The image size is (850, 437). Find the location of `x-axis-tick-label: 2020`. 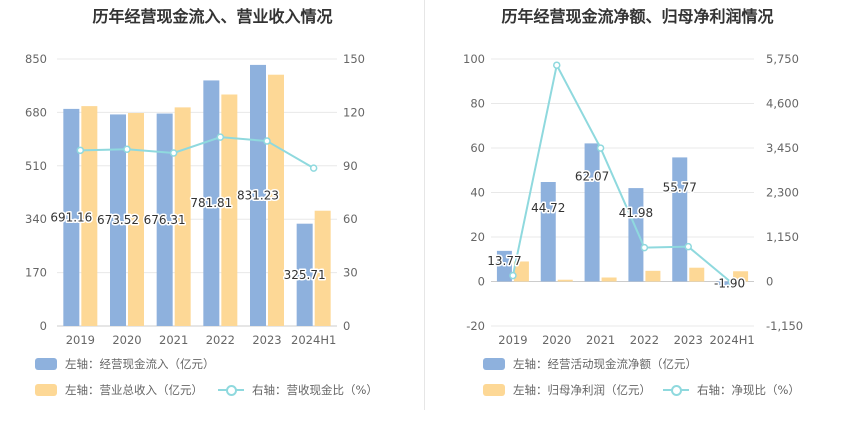

x-axis-tick-label: 2020 is located at coordinates (556, 340).